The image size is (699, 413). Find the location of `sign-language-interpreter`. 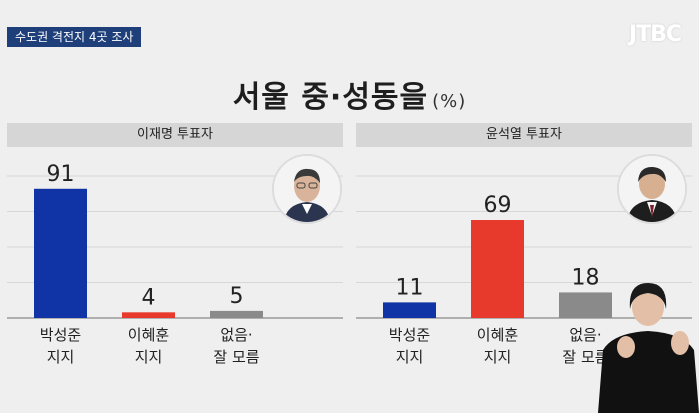

sign-language-interpreter is located at coordinates (648, 344).